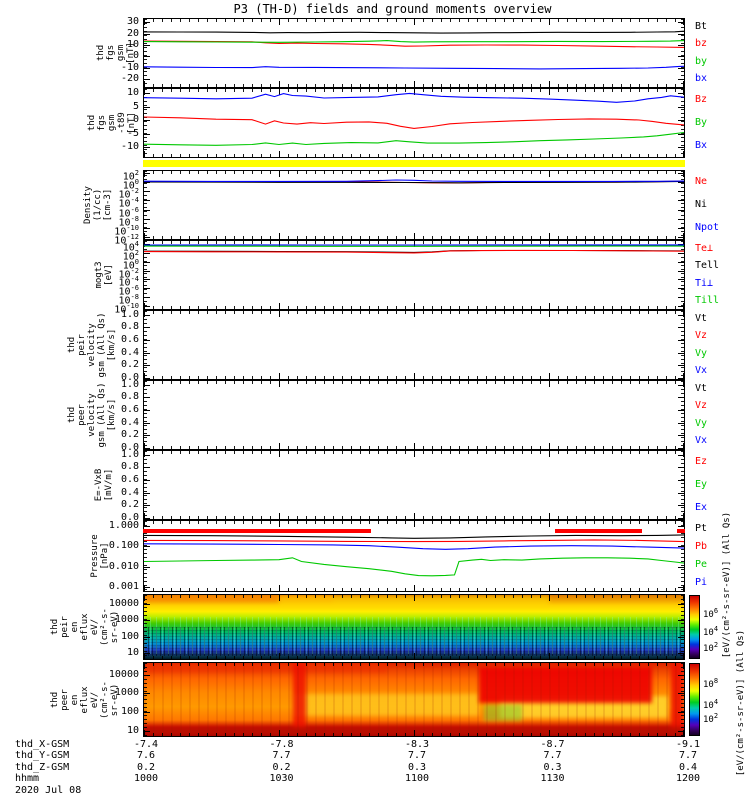 The width and height of the screenshot is (750, 800). I want to click on legend-label: Npot, so click(707, 228).